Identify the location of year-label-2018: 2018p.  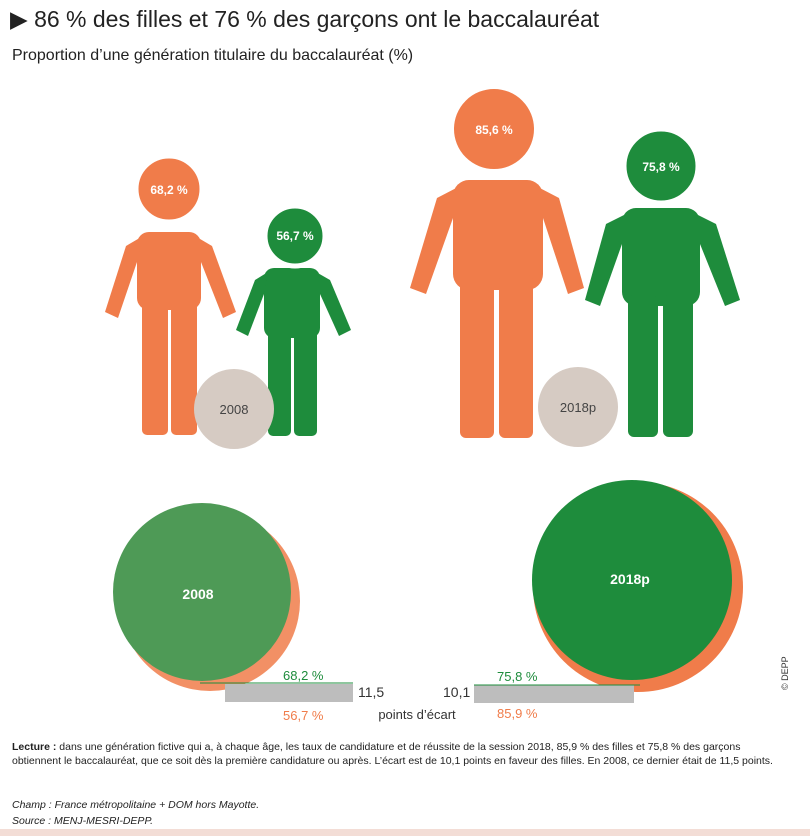
(578, 407).